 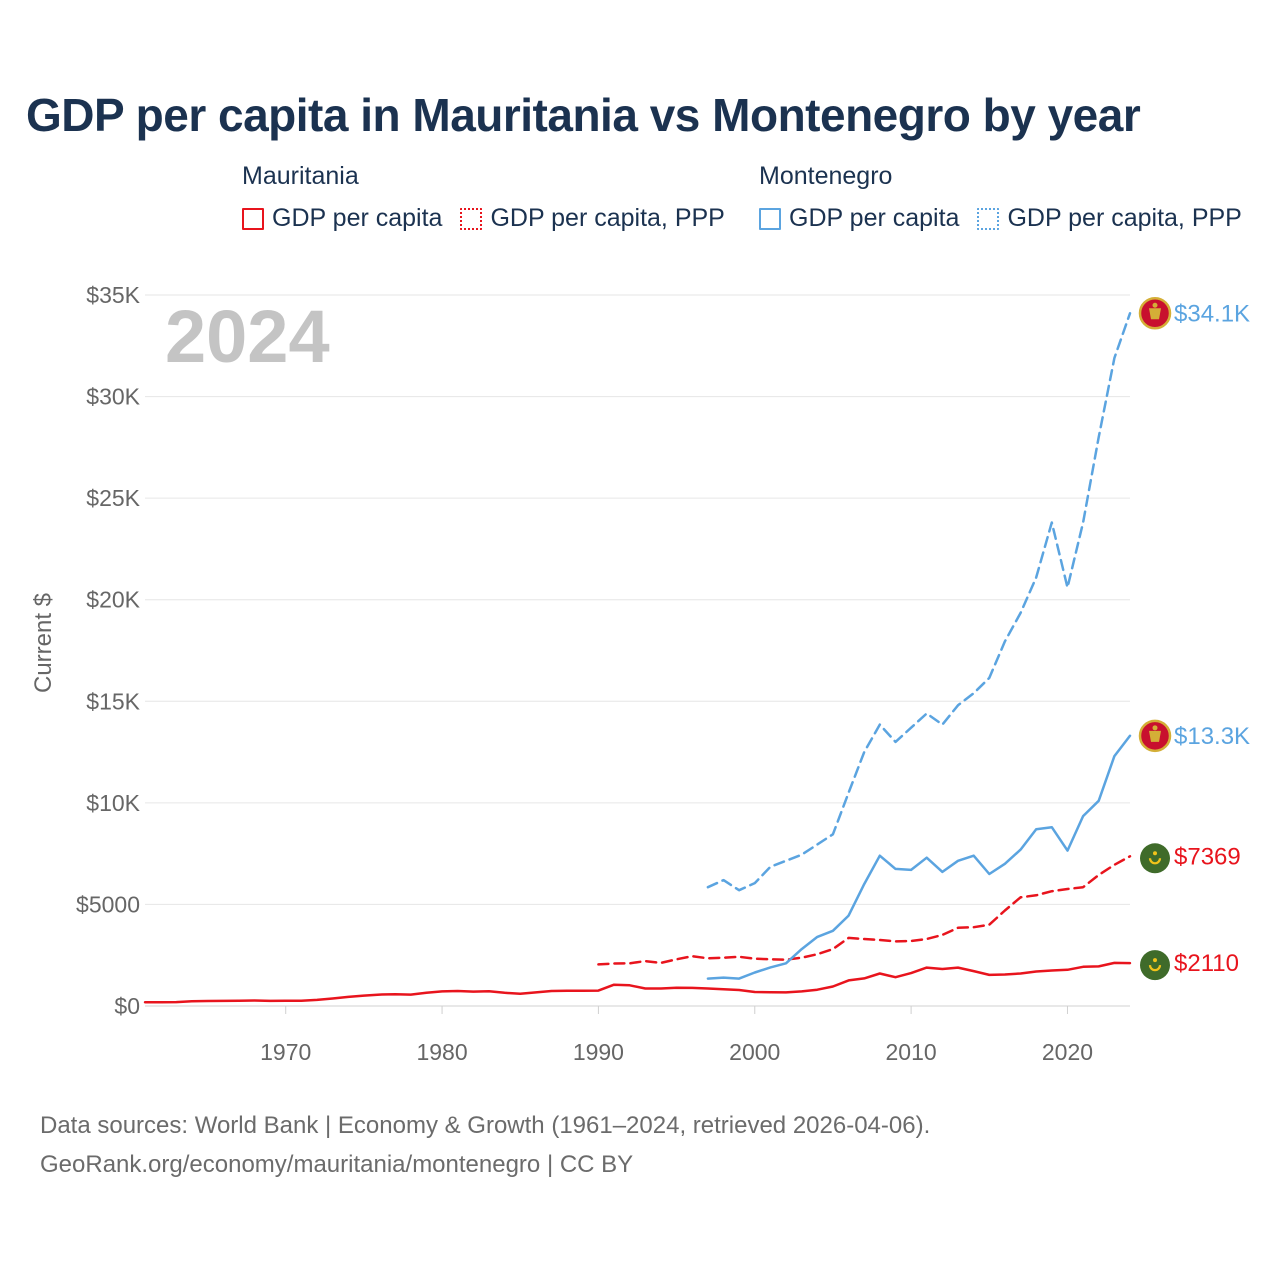 I want to click on legend-item-montenegro-gdp-ppp: GDP per capita, PPP, so click(x=1109, y=218).